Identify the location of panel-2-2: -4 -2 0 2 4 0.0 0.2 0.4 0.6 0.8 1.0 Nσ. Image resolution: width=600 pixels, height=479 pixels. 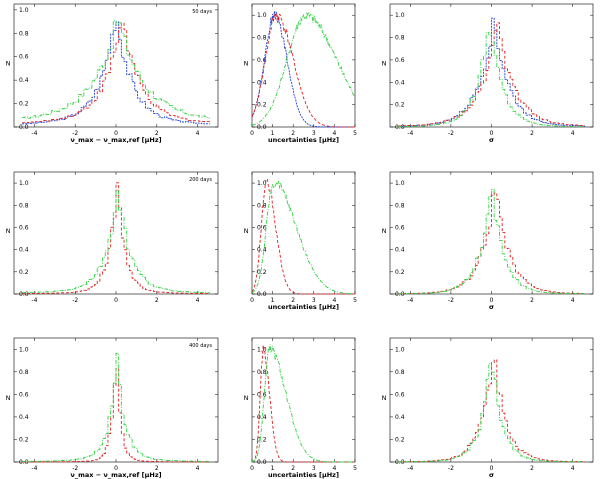
(488, 408).